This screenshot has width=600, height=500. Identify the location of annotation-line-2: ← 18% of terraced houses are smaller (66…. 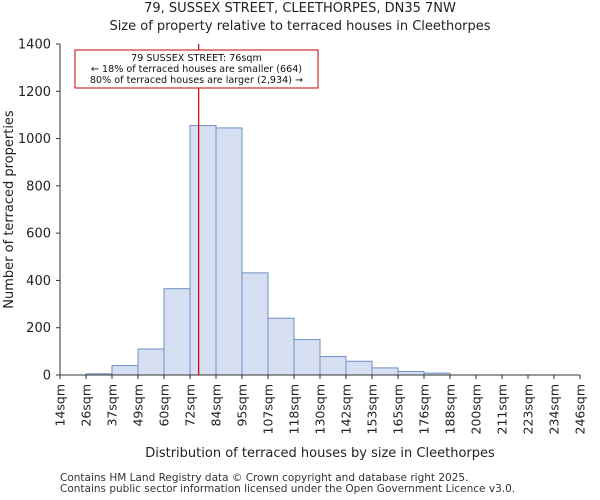
(196, 69).